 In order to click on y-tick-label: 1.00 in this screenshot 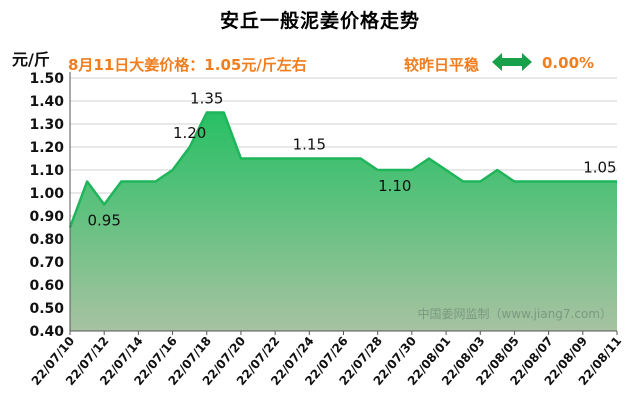, I will do `click(46, 194)`.